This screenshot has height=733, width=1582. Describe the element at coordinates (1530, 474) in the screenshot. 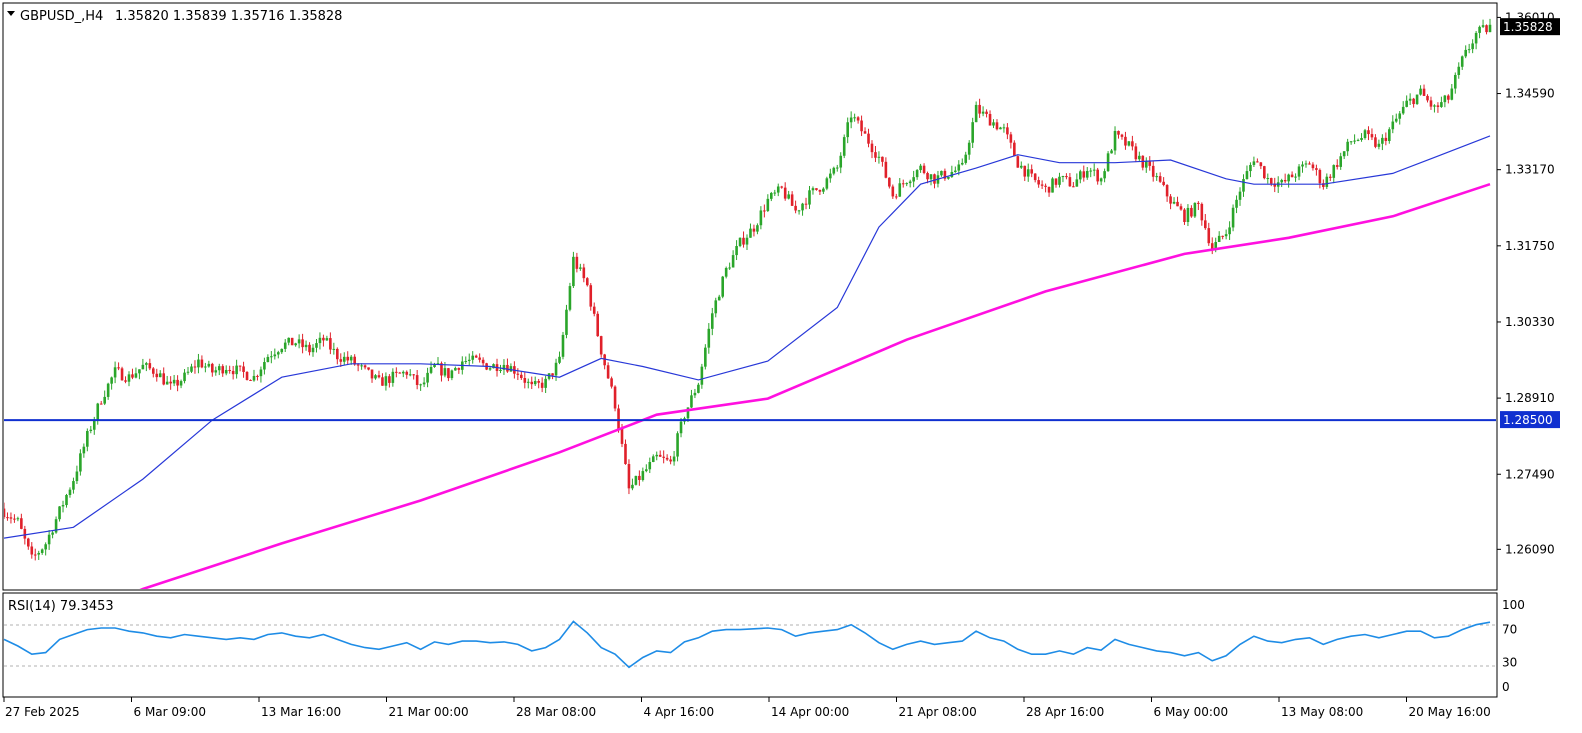

I see `price-axis-label: 1.27490` at that location.